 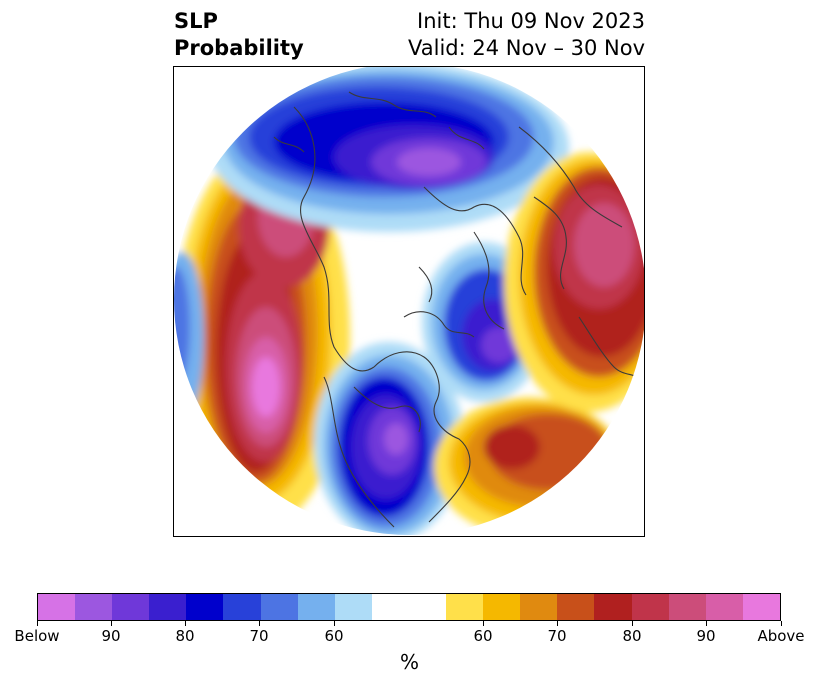 I want to click on colorbar-tick-label: Above, so click(x=781, y=636).